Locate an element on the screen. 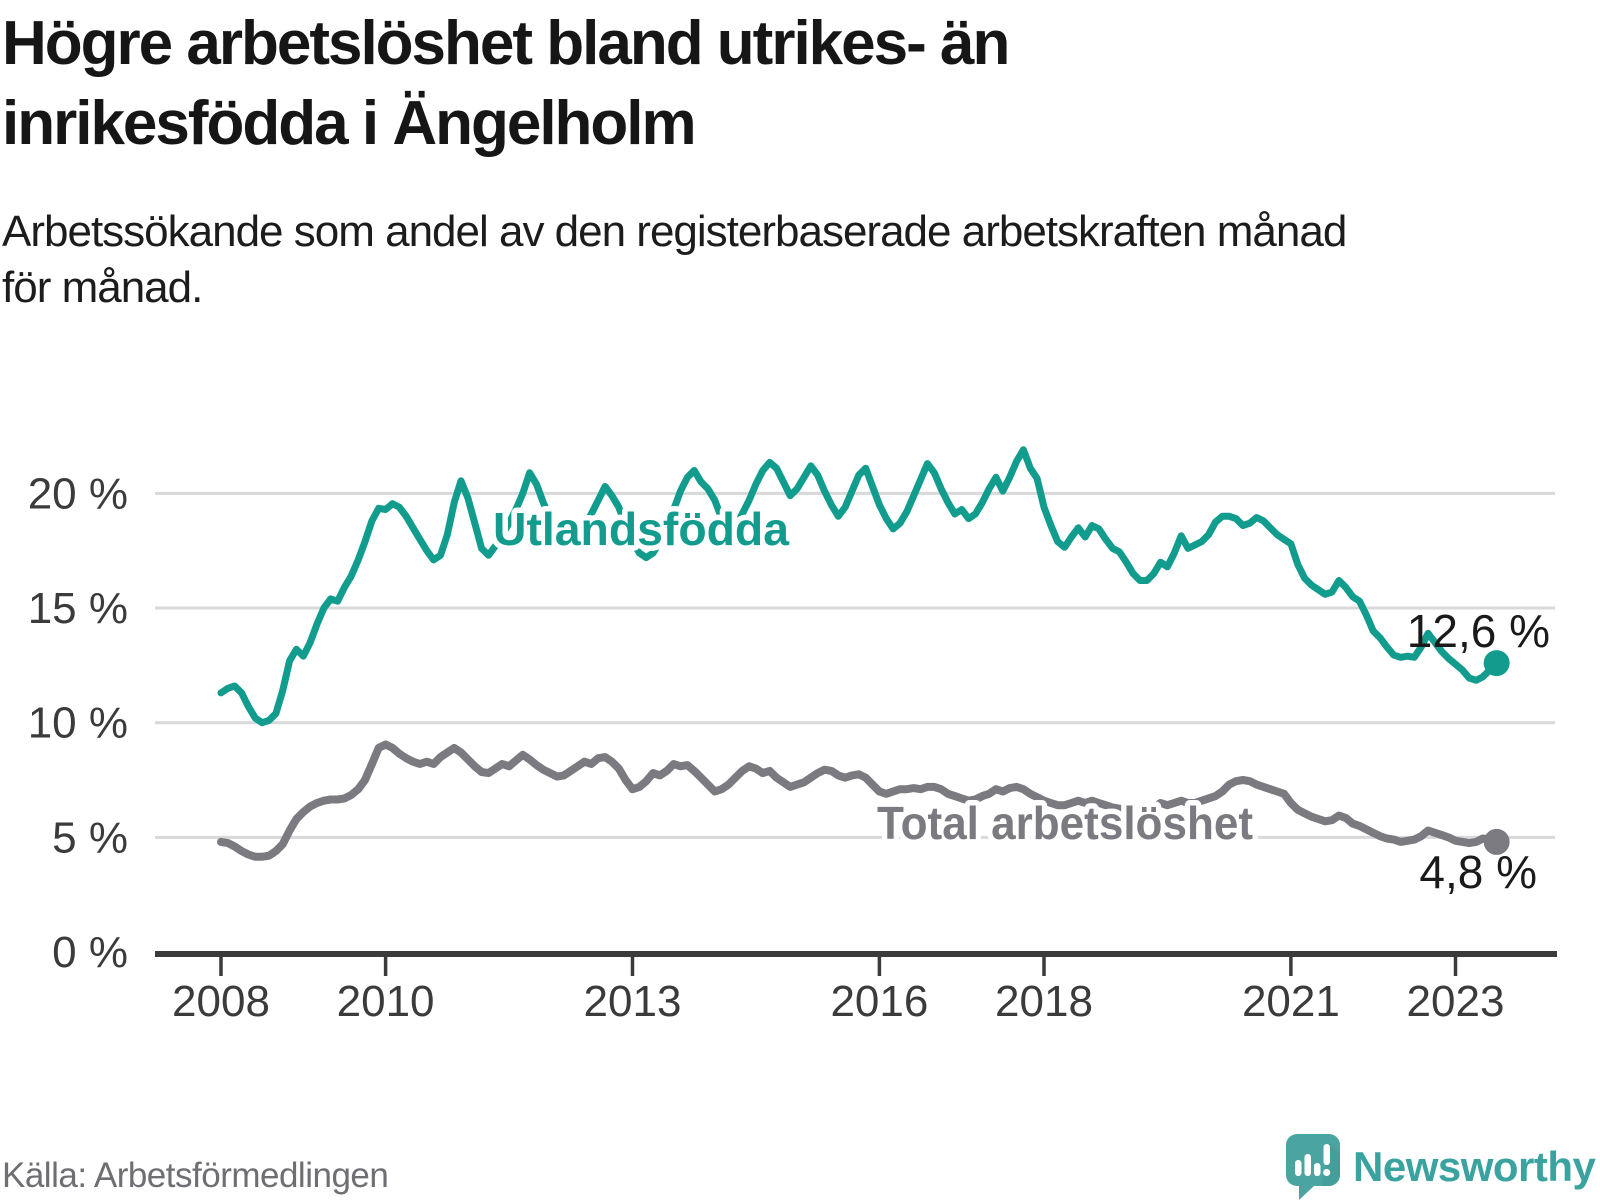  series-label-total: Total arbetslöshet is located at coordinates (1065, 823).